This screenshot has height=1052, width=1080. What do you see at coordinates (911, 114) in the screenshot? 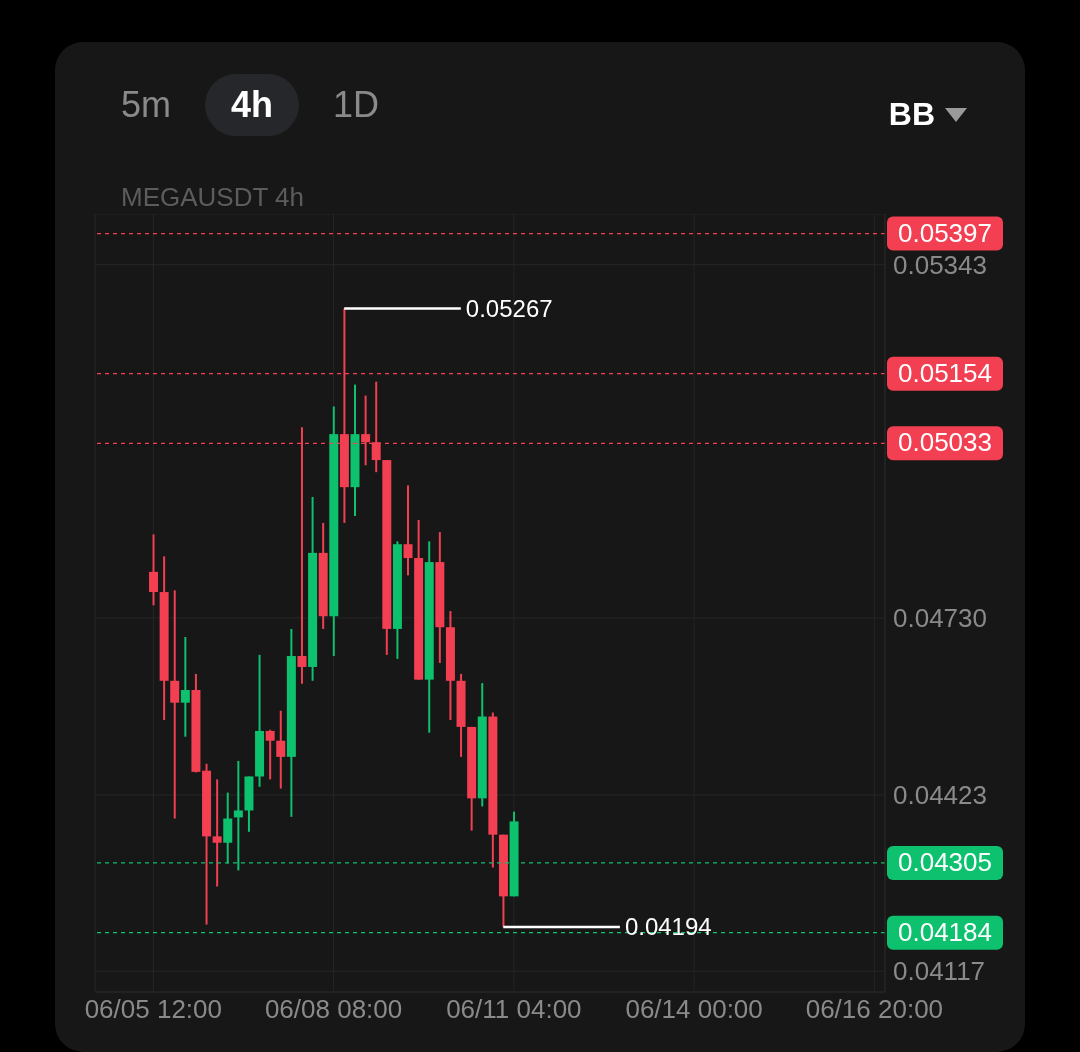
I see `text: BB` at bounding box center [911, 114].